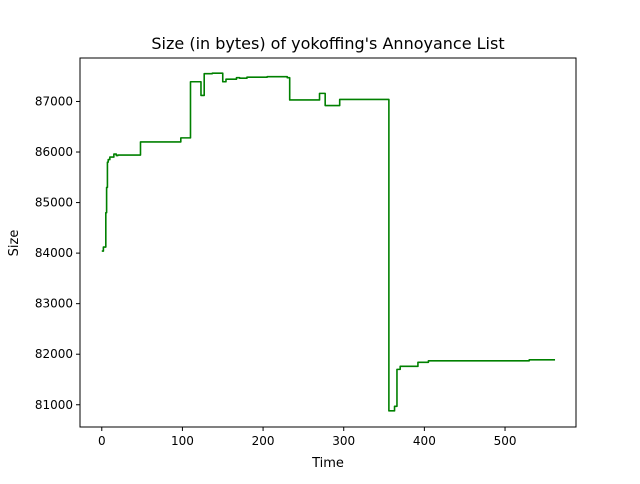 Image resolution: width=640 pixels, height=484 pixels. What do you see at coordinates (505, 441) in the screenshot?
I see `x-tick-label: 500` at bounding box center [505, 441].